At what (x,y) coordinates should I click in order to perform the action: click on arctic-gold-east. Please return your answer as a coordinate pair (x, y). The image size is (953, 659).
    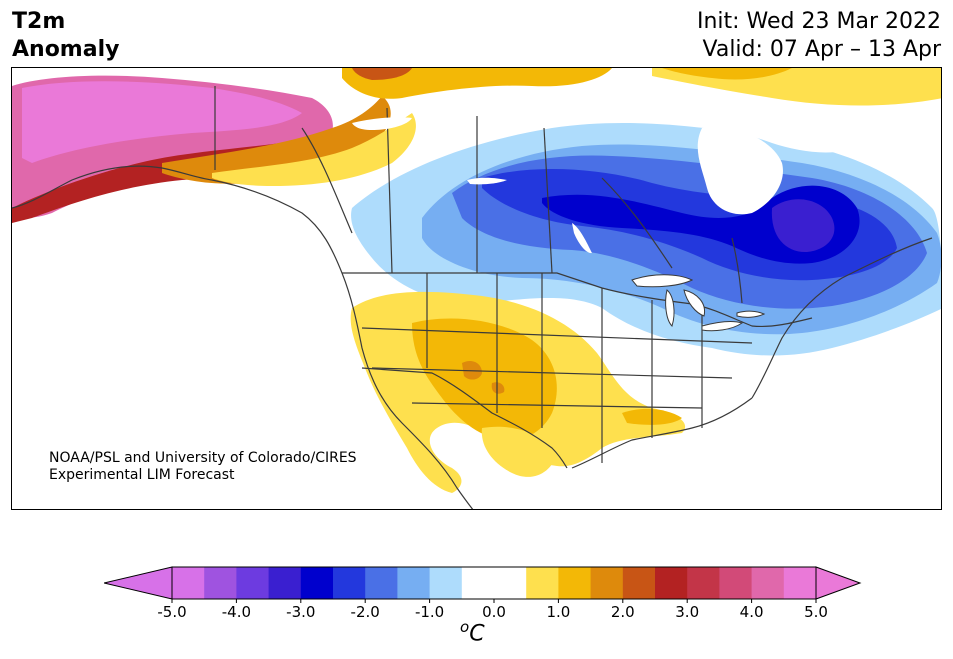
    Looking at the image, I should click on (727, 74).